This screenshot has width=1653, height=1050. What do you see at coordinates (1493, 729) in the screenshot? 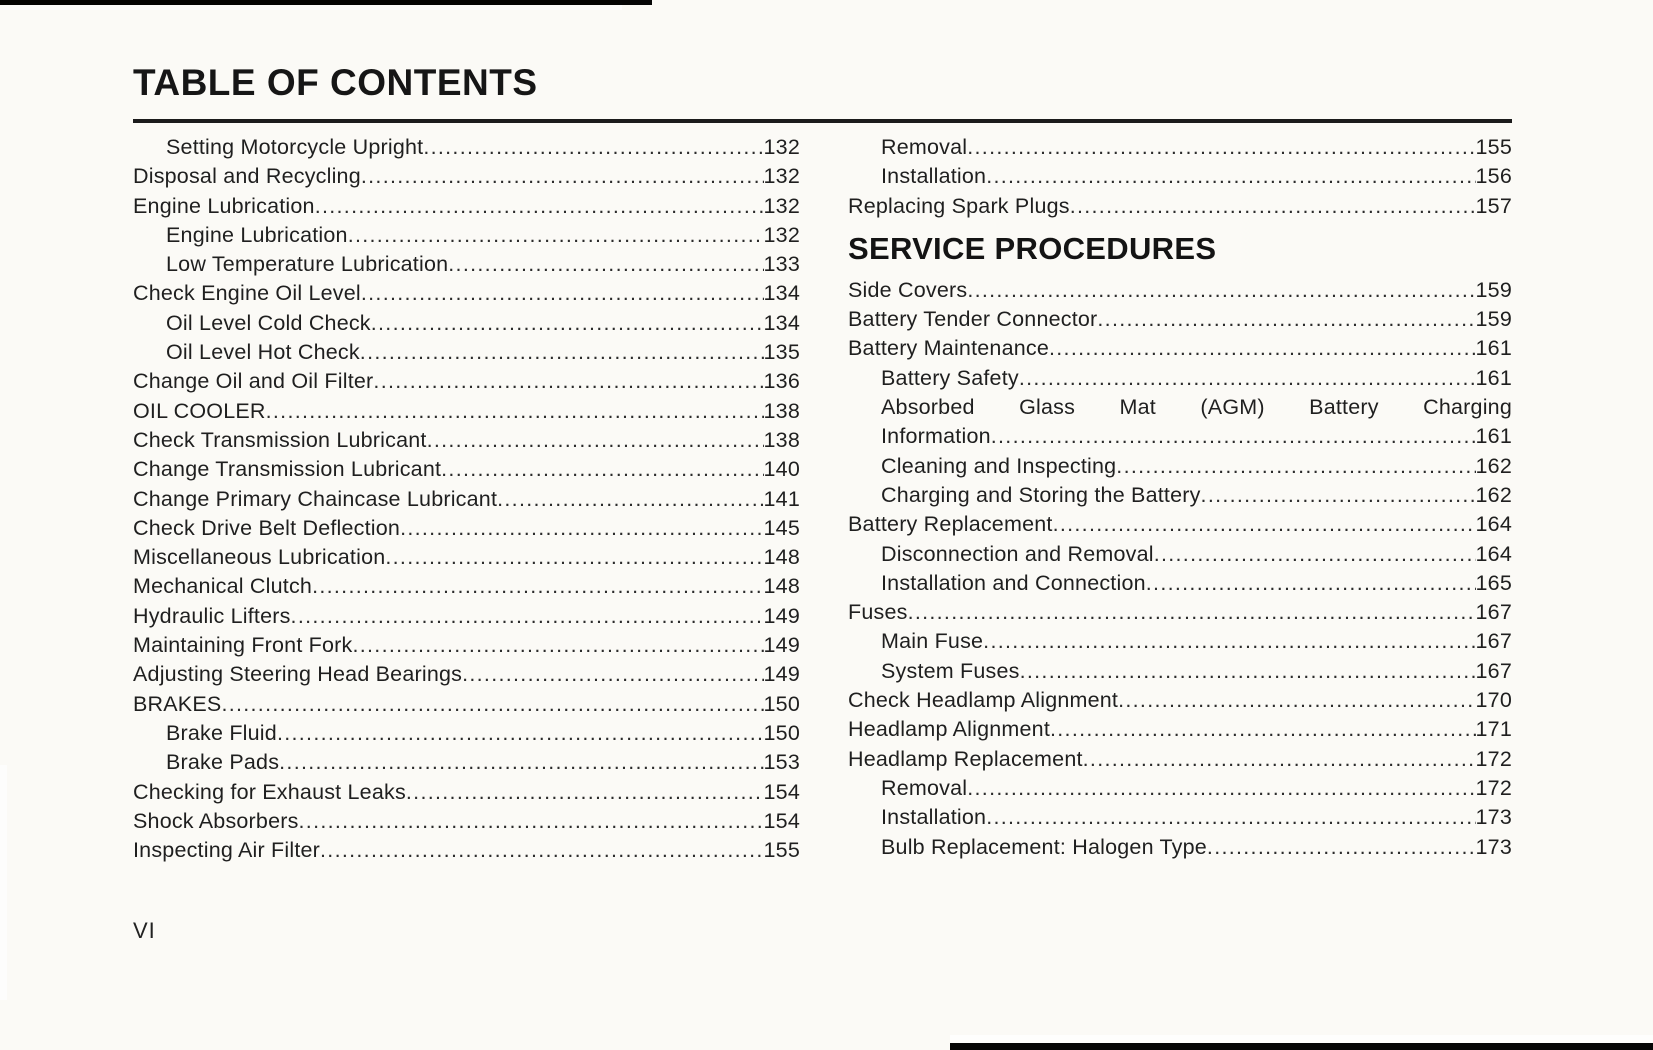
I see `toc-page-number: 171` at bounding box center [1493, 729].